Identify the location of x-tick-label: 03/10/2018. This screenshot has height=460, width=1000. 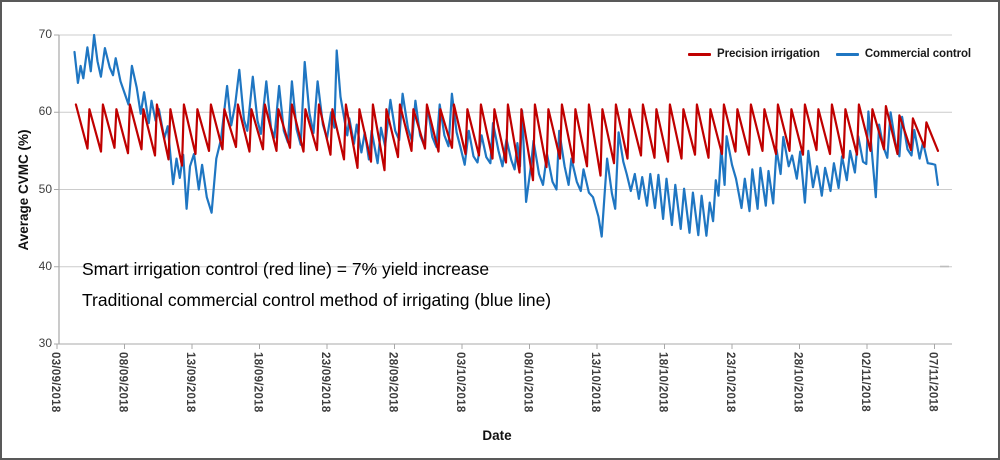
(460, 382).